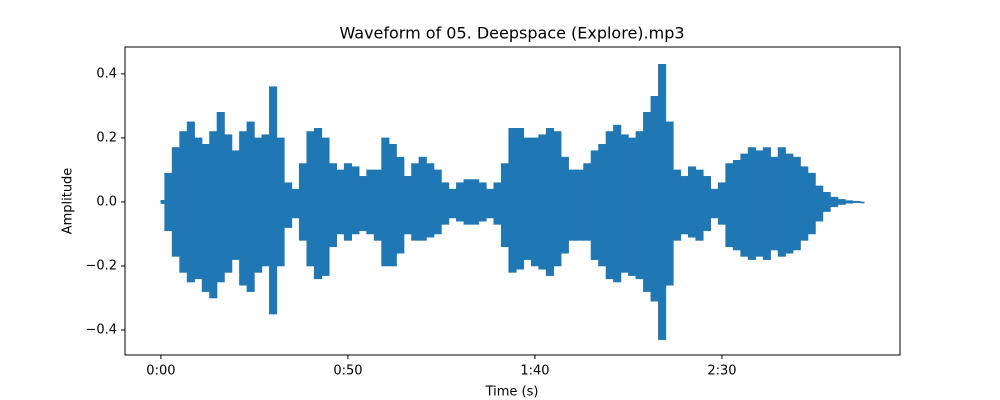 This screenshot has width=1000, height=400. I want to click on y-tick-label: 0.2, so click(106, 137).